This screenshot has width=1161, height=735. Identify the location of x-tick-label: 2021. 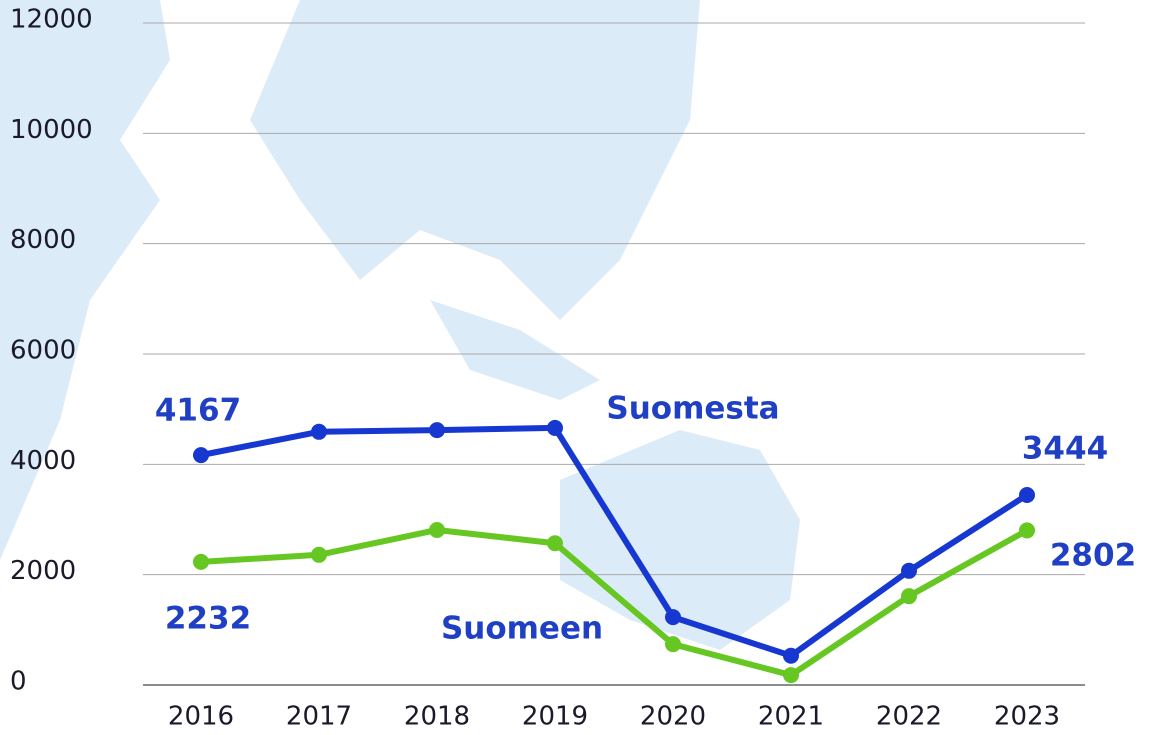
(791, 717).